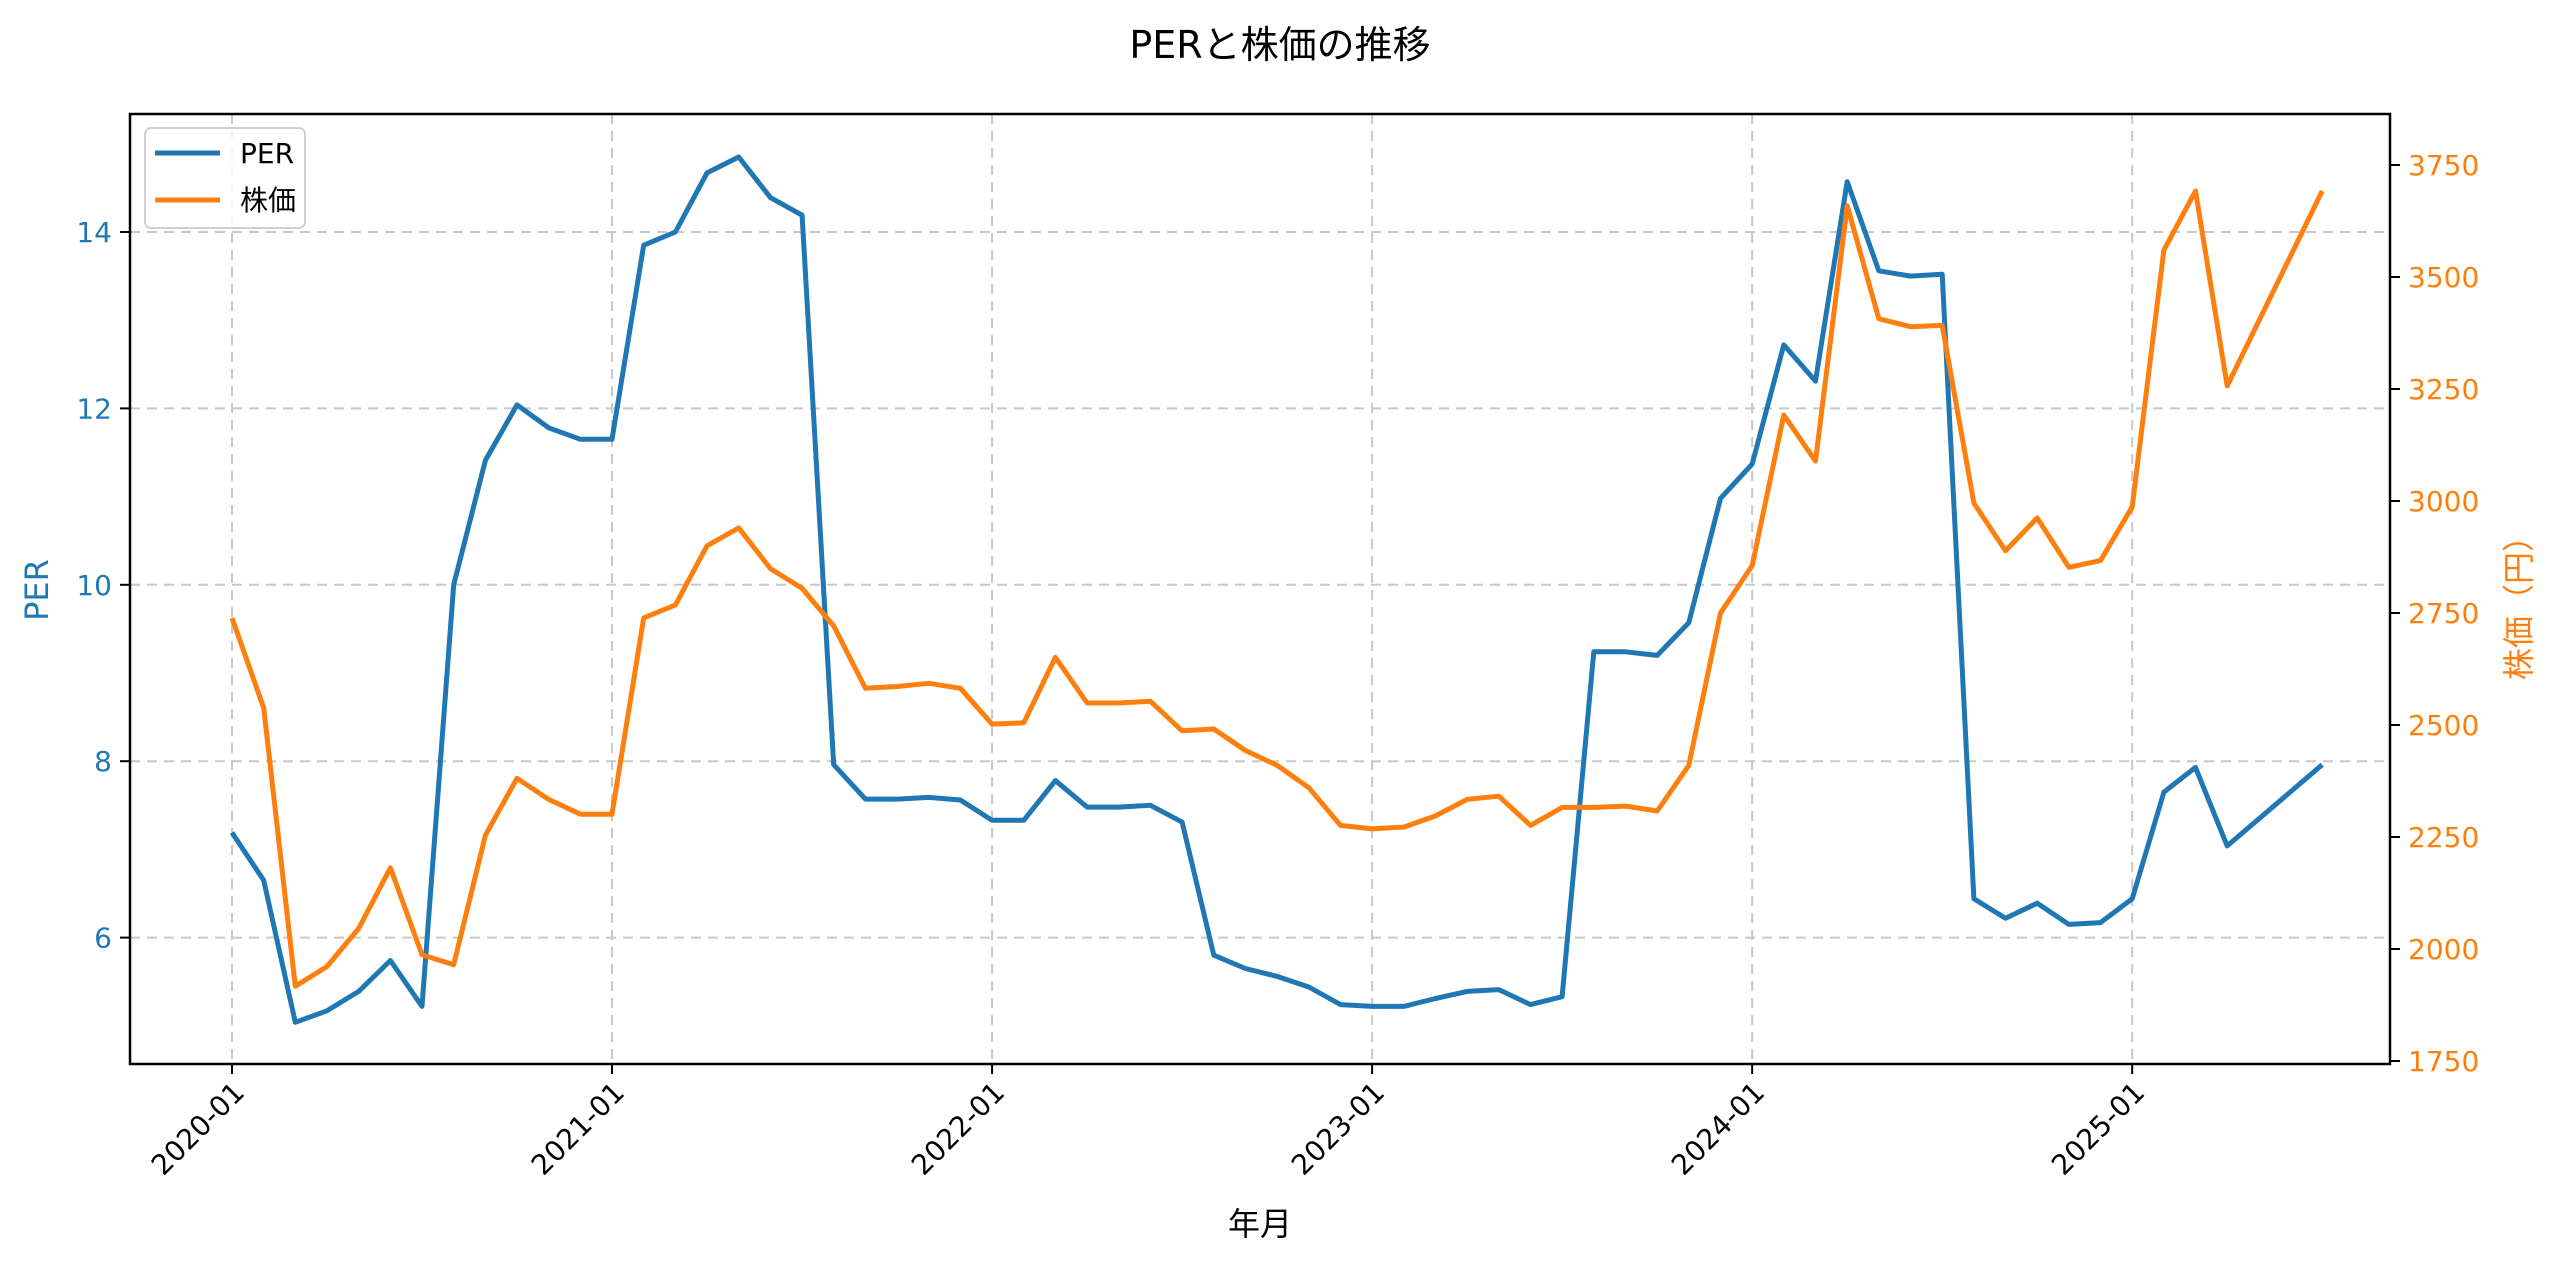 This screenshot has height=1269, width=2560. What do you see at coordinates (578, 1129) in the screenshot?
I see `x-tick-label: 2021-01` at bounding box center [578, 1129].